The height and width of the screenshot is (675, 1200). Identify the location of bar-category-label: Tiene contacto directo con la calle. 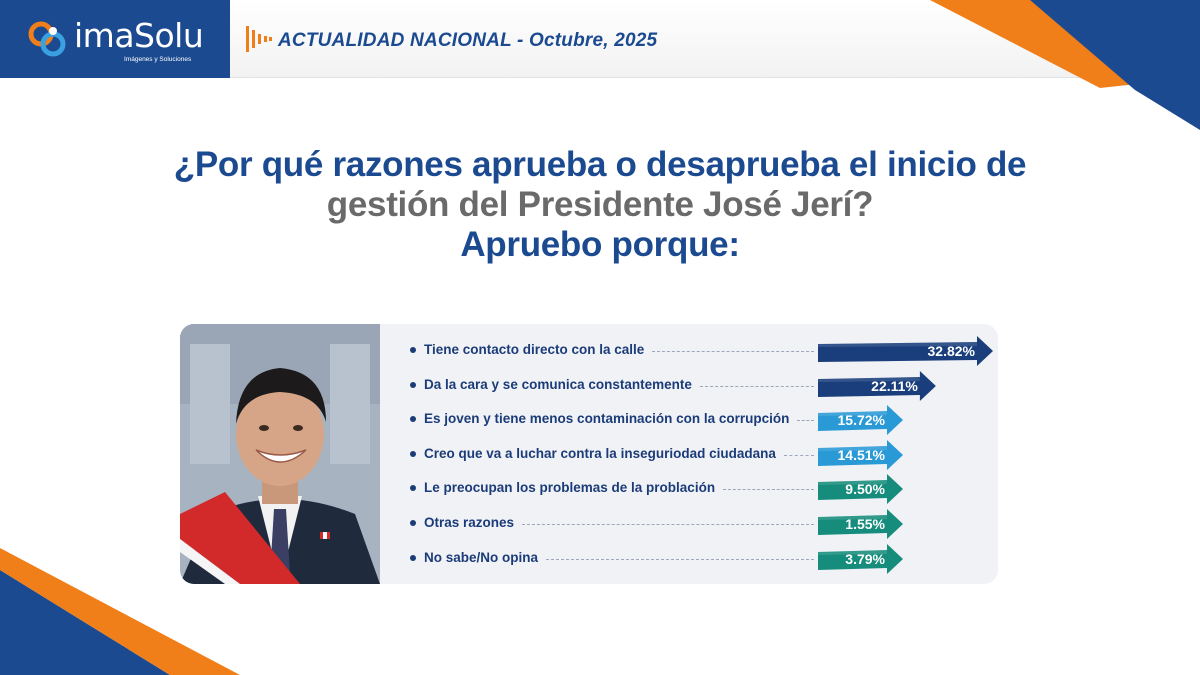
(534, 349).